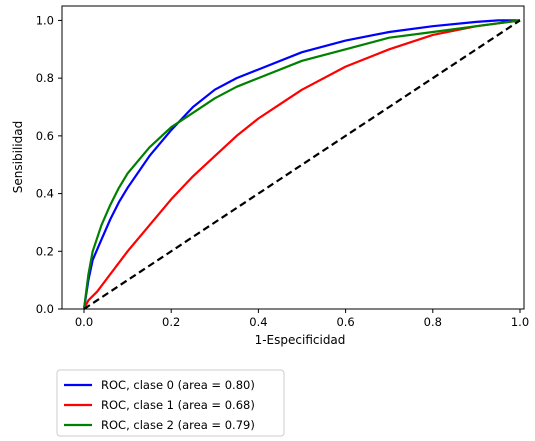 The image size is (535, 441). What do you see at coordinates (171, 322) in the screenshot?
I see `x-tick-label: 0.2` at bounding box center [171, 322].